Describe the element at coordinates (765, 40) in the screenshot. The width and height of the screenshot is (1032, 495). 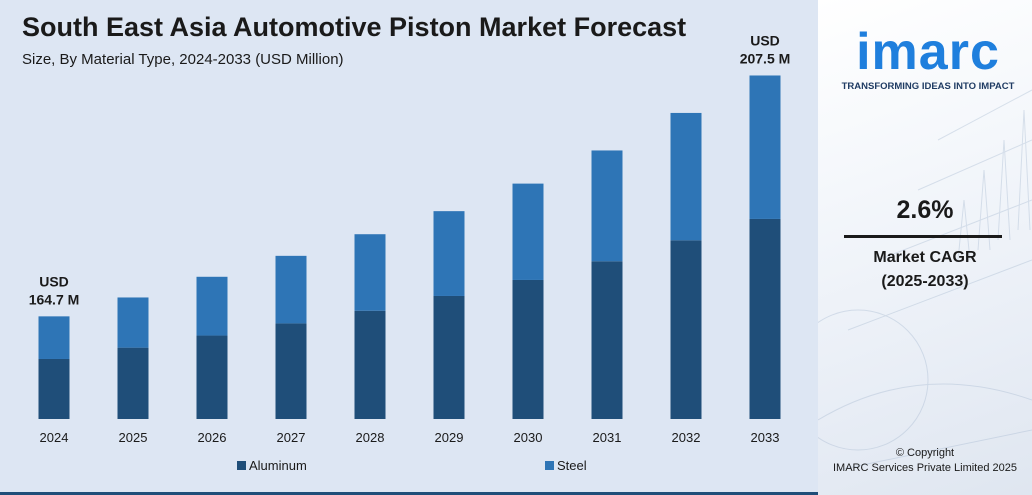
I see `annotation-end-unit: USD` at that location.